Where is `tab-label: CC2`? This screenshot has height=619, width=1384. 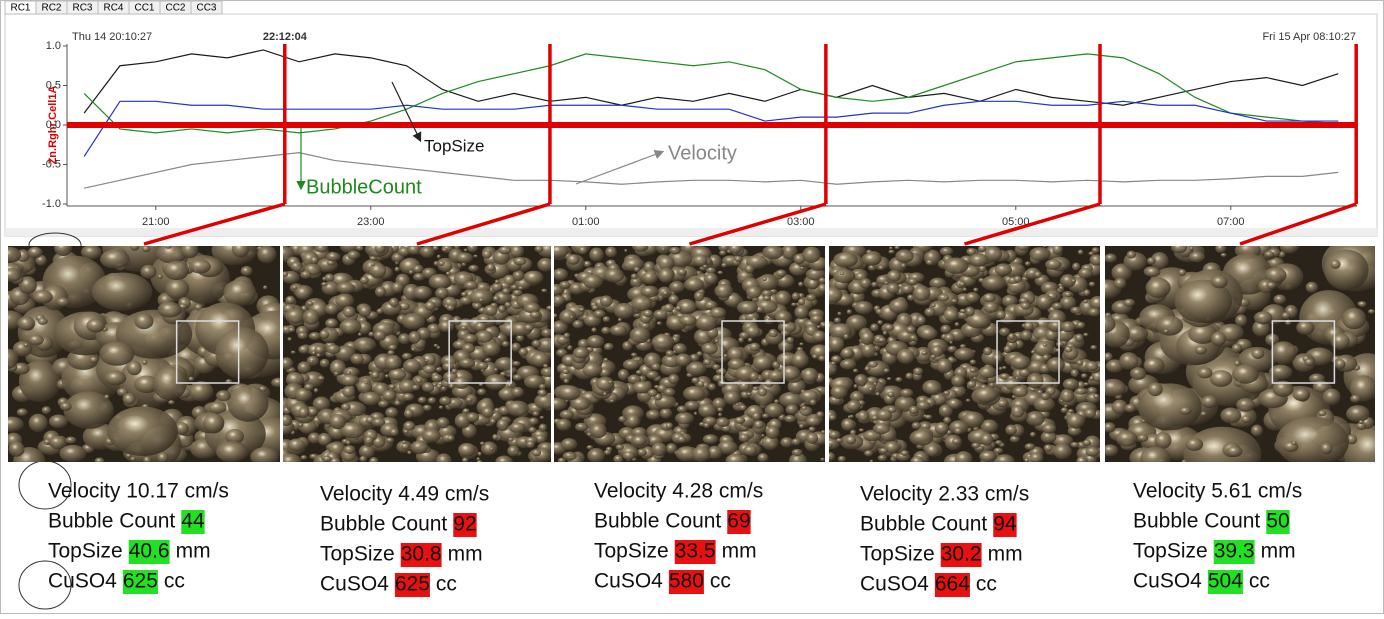 tab-label: CC2 is located at coordinates (175, 8).